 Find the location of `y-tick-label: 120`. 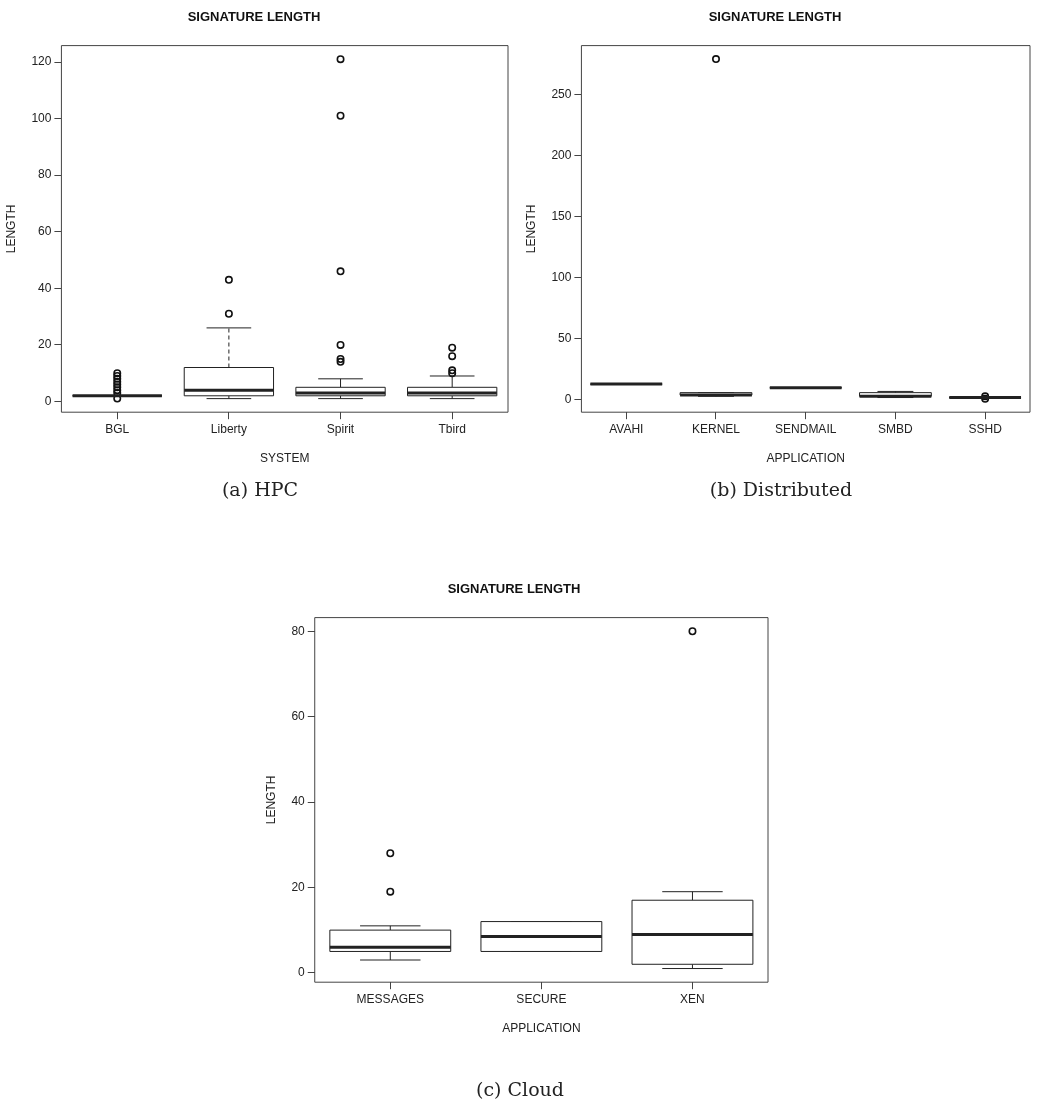

y-tick-label: 120 is located at coordinates (41, 61).